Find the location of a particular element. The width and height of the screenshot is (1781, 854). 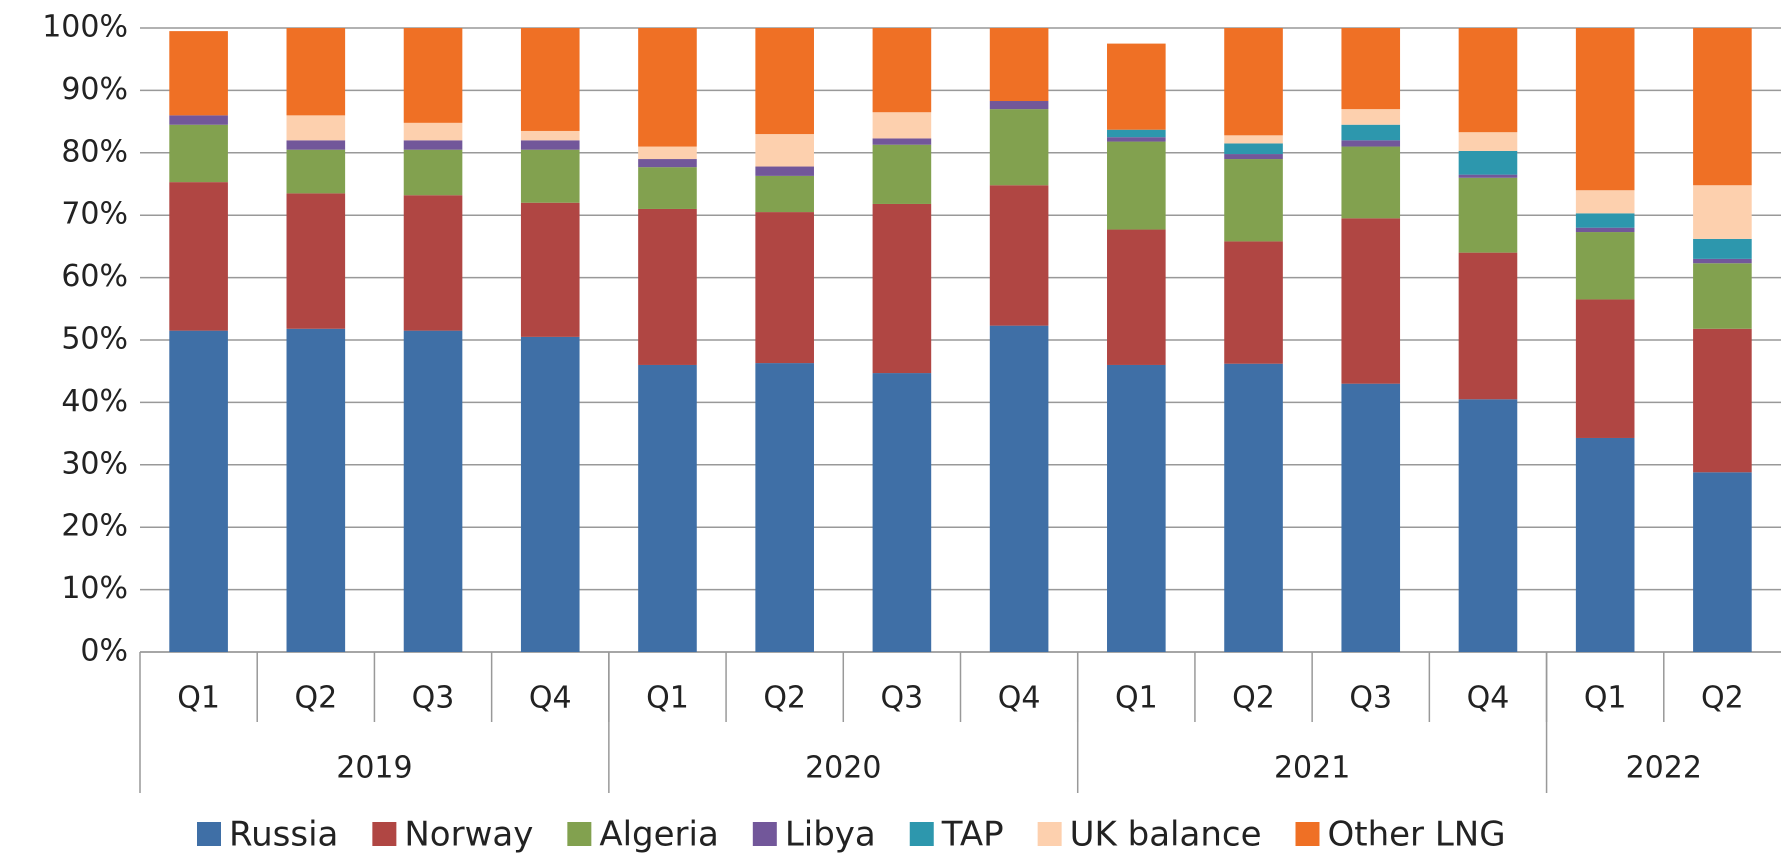

y-tick-label: 70% is located at coordinates (94, 214).